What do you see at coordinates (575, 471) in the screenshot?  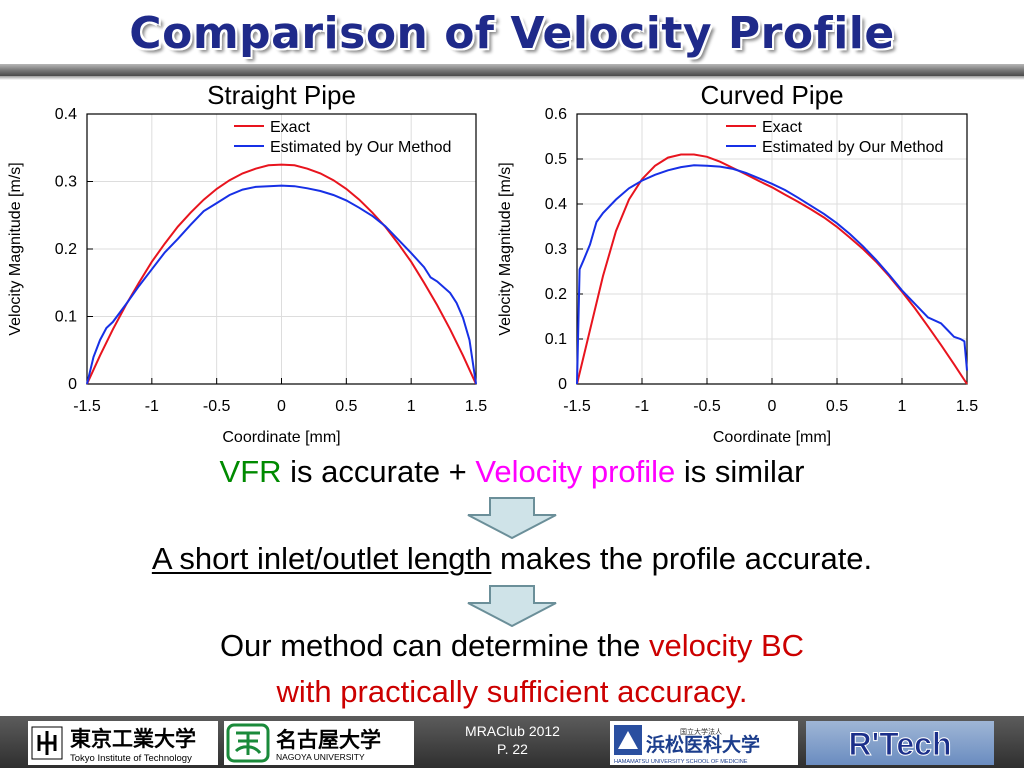 I see `velocity-profile-term: Velocity profile` at bounding box center [575, 471].